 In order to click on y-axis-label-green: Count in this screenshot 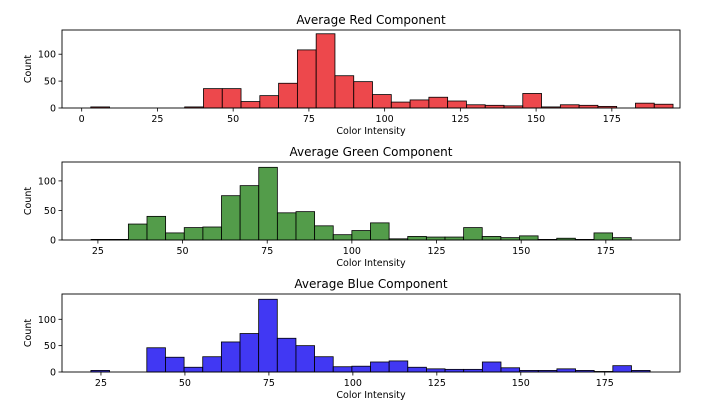, I will do `click(28, 201)`.